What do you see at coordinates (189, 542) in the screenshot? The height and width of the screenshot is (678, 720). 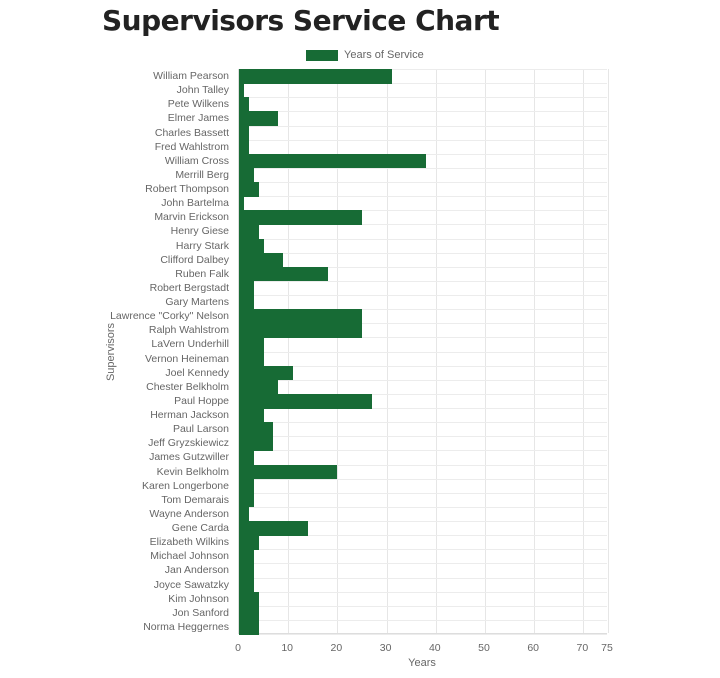 I see `y-tick-label: Elizabeth Wilkins` at bounding box center [189, 542].